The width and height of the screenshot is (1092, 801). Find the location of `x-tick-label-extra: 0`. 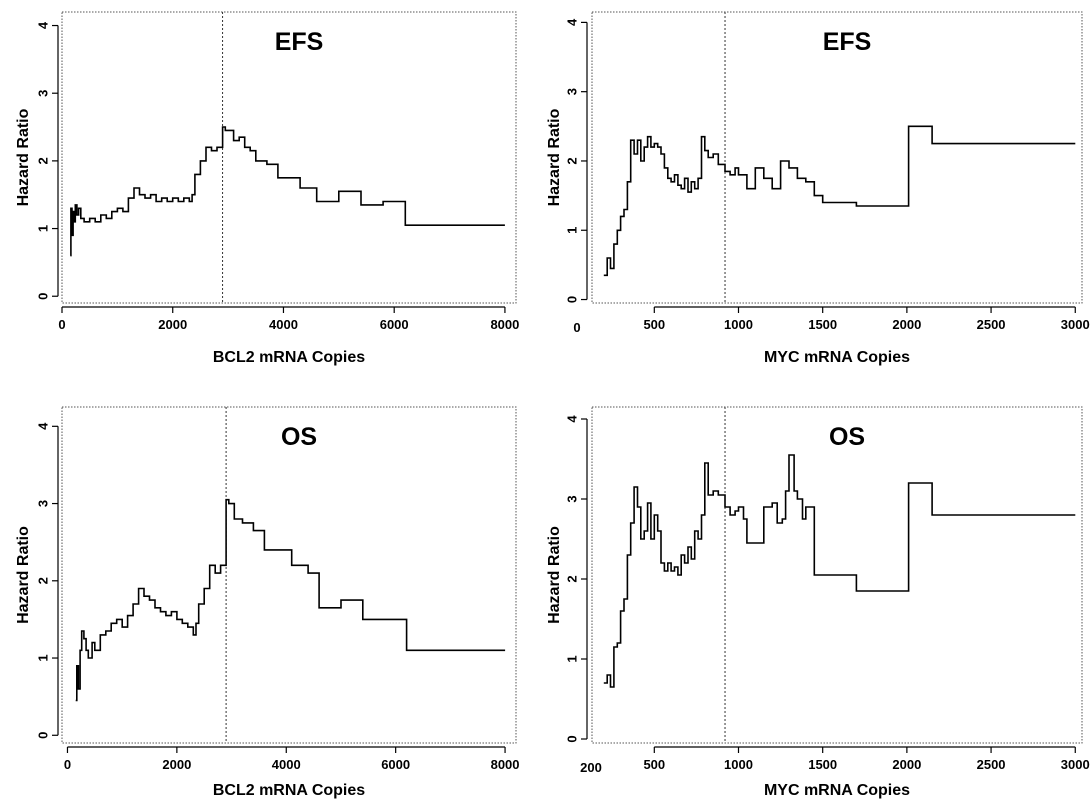

x-tick-label-extra: 0 is located at coordinates (576, 327).